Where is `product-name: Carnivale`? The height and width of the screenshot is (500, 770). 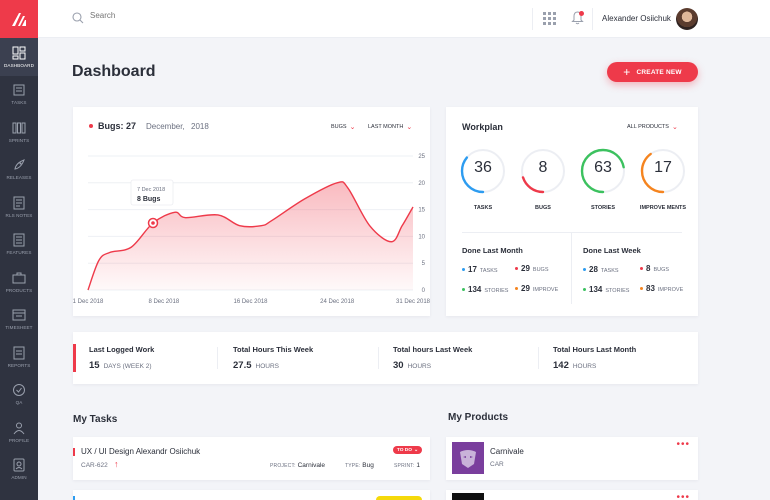
product-name: Carnivale is located at coordinates (507, 451).